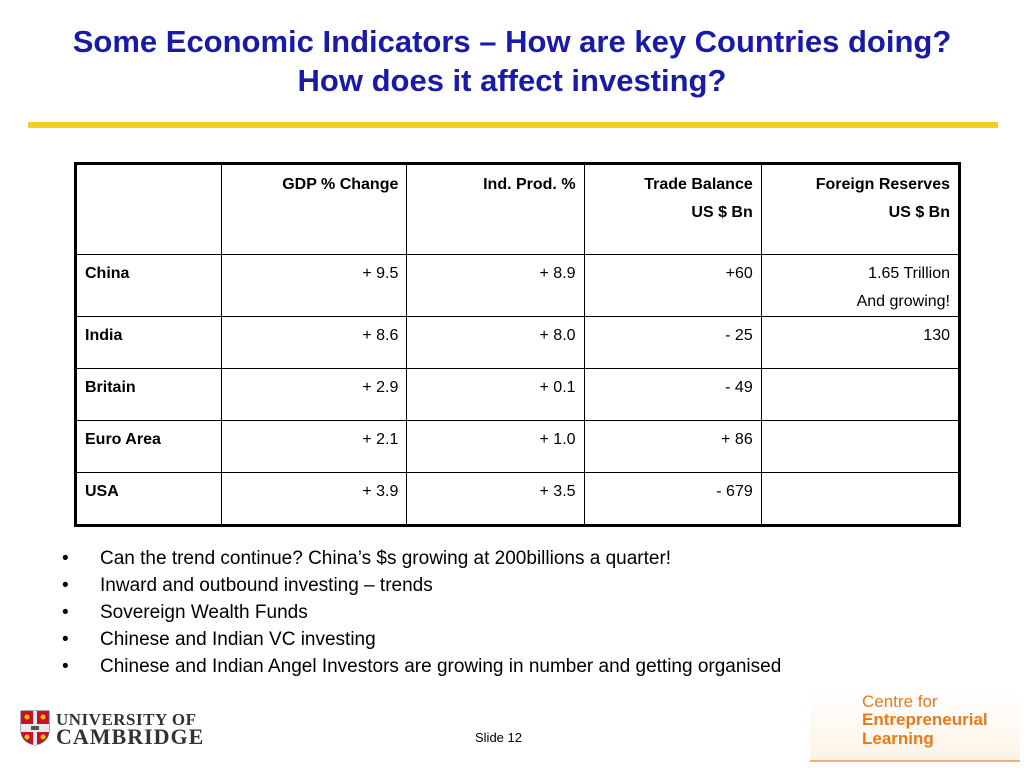  What do you see at coordinates (148, 209) in the screenshot?
I see `header-cell-country` at bounding box center [148, 209].